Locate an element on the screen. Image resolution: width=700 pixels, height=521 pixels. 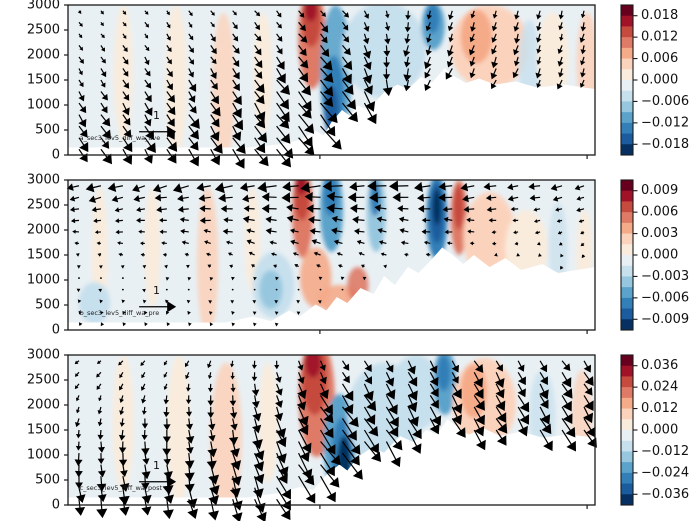
colorbar-tick-label: −0.024 is located at coordinates (665, 472).